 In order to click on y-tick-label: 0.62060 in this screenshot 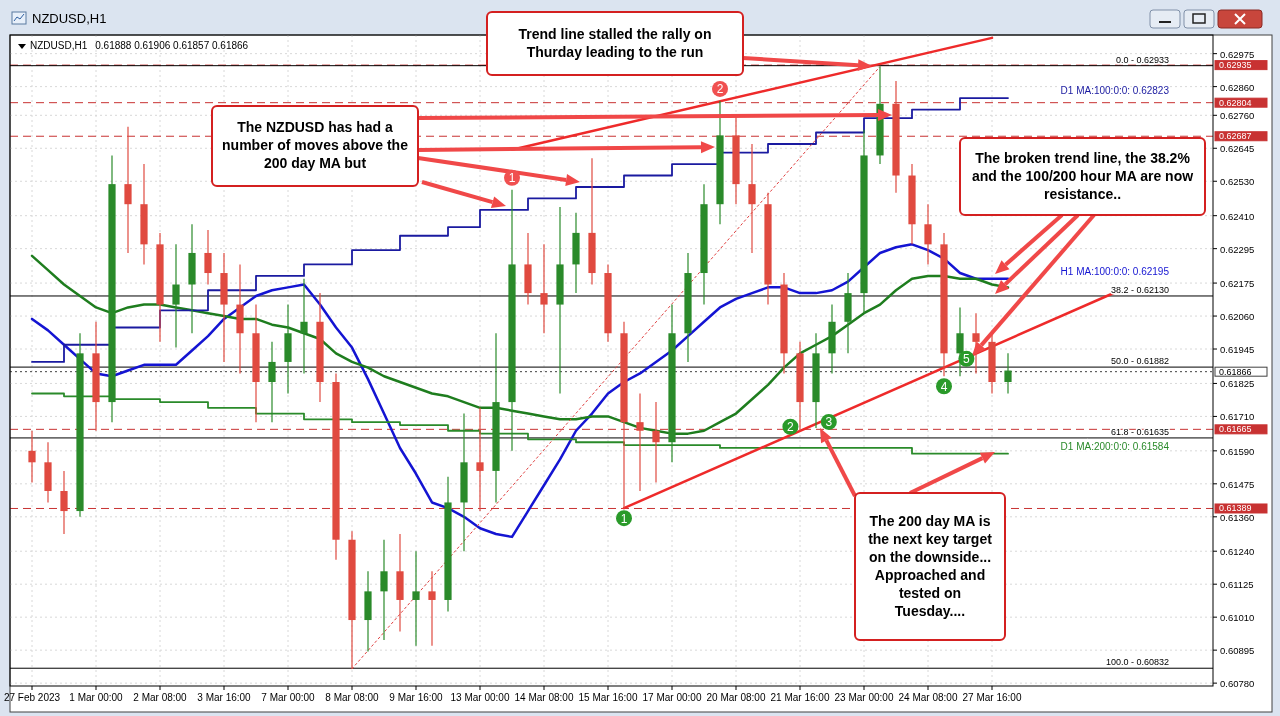, I will do `click(1237, 317)`.